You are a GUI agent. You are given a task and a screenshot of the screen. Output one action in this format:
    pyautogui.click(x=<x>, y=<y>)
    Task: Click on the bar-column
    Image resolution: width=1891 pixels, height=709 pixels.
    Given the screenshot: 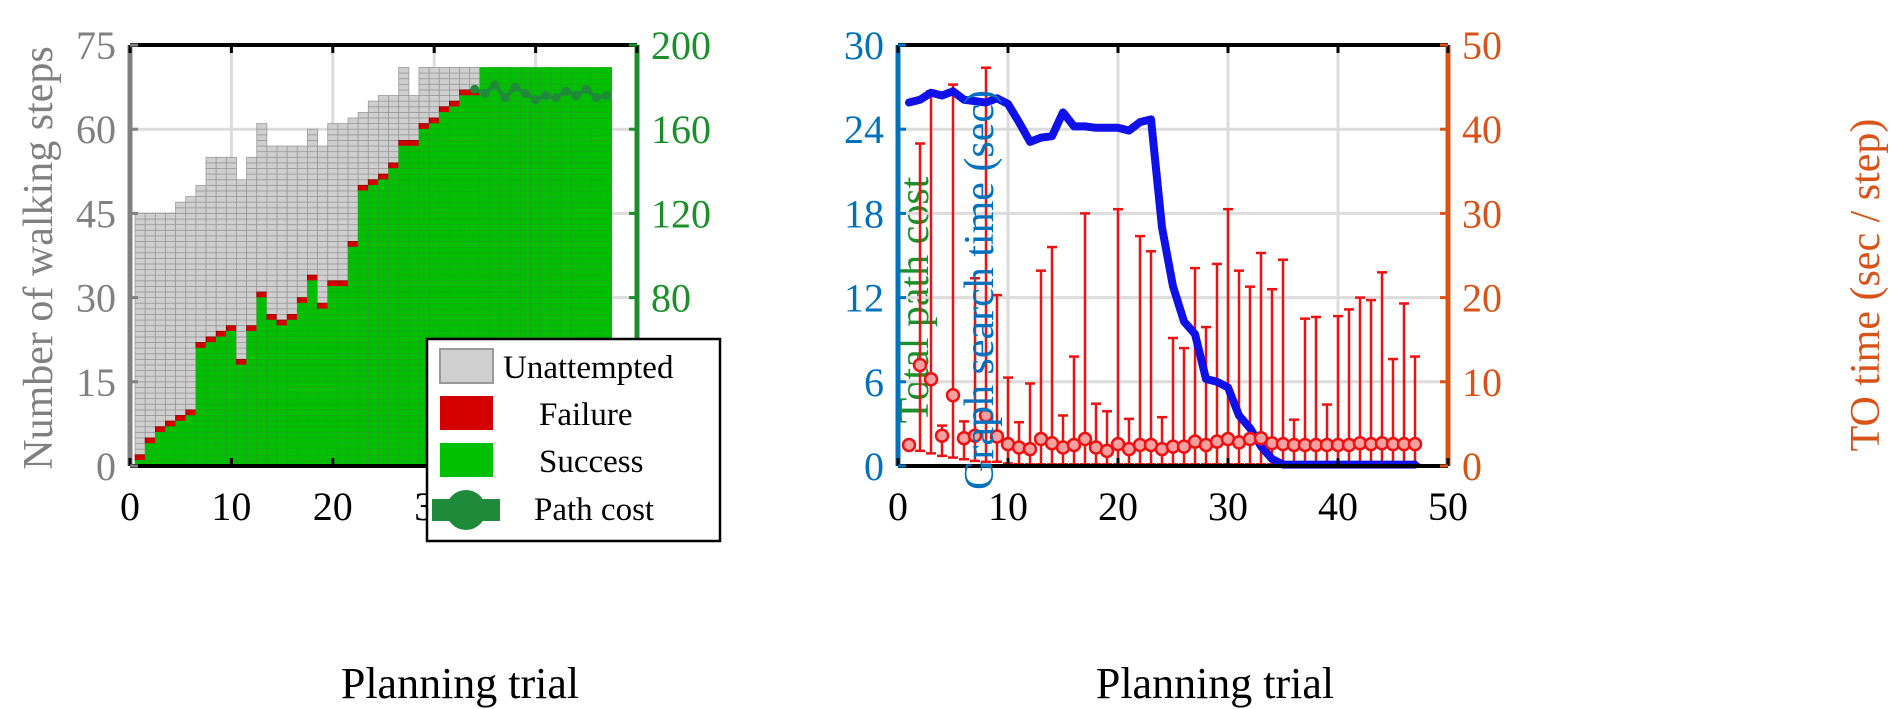 What is the action you would take?
    pyautogui.click(x=252, y=311)
    